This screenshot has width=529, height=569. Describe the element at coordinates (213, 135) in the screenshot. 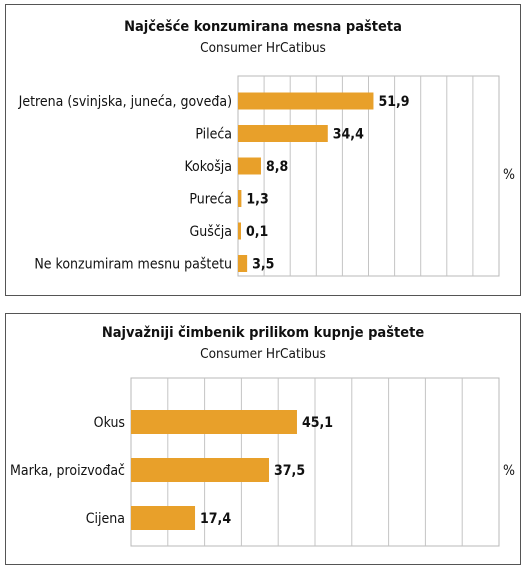

I see `category-label: Pileća` at that location.